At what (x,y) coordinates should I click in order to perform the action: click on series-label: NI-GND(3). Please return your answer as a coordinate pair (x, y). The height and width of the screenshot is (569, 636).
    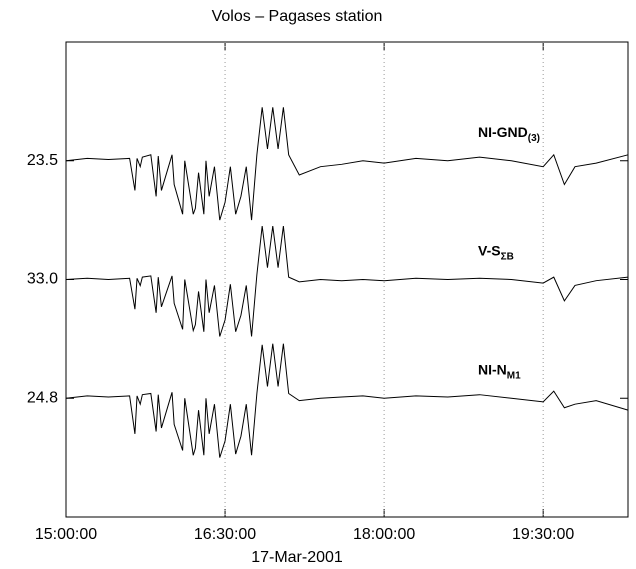
    Looking at the image, I should click on (509, 133).